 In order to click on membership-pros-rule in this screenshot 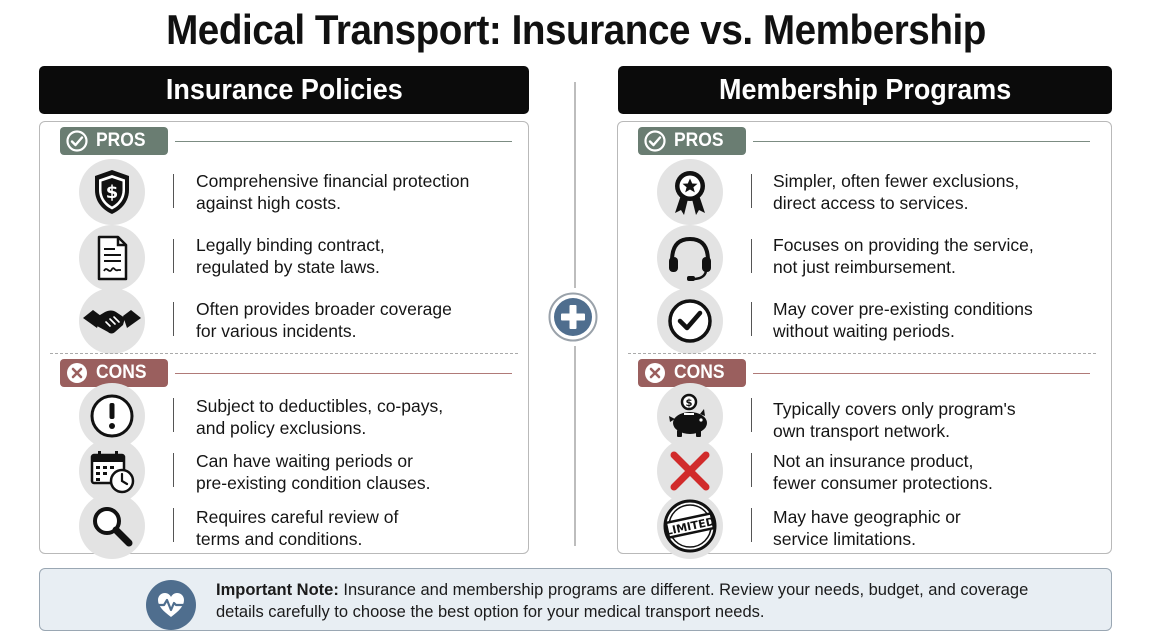, I will do `click(921, 141)`.